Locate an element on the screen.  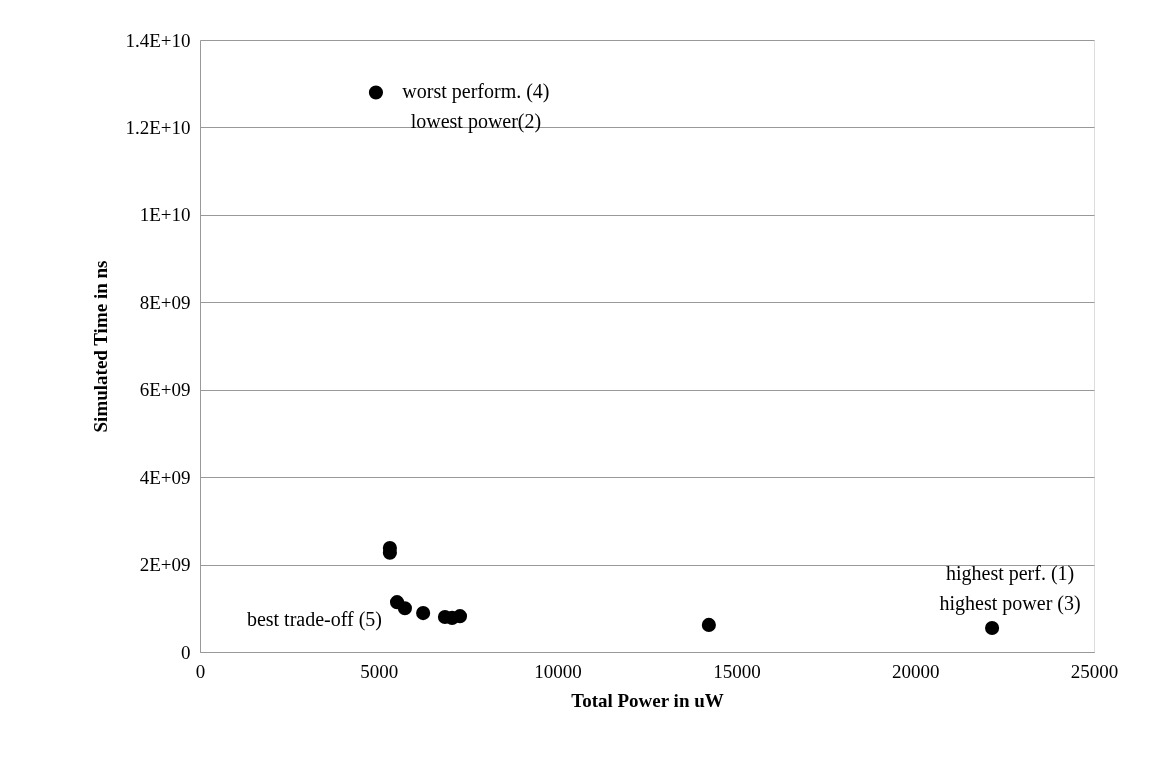
y-tick-label: 8E+09 is located at coordinates (165, 302).